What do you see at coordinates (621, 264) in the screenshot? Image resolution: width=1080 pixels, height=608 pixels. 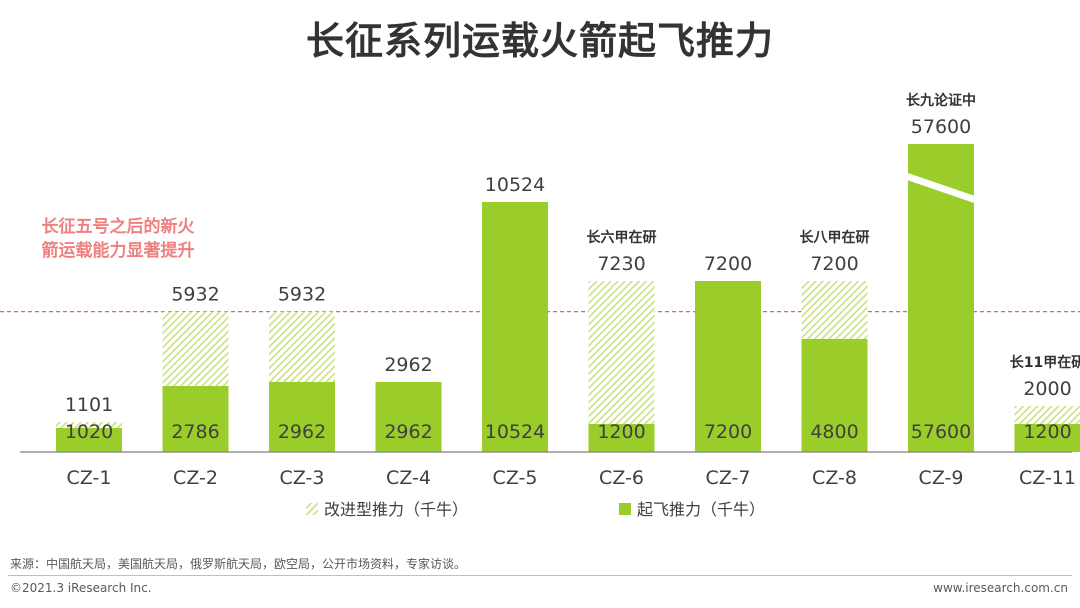 I see `top-value-label: 7230` at bounding box center [621, 264].